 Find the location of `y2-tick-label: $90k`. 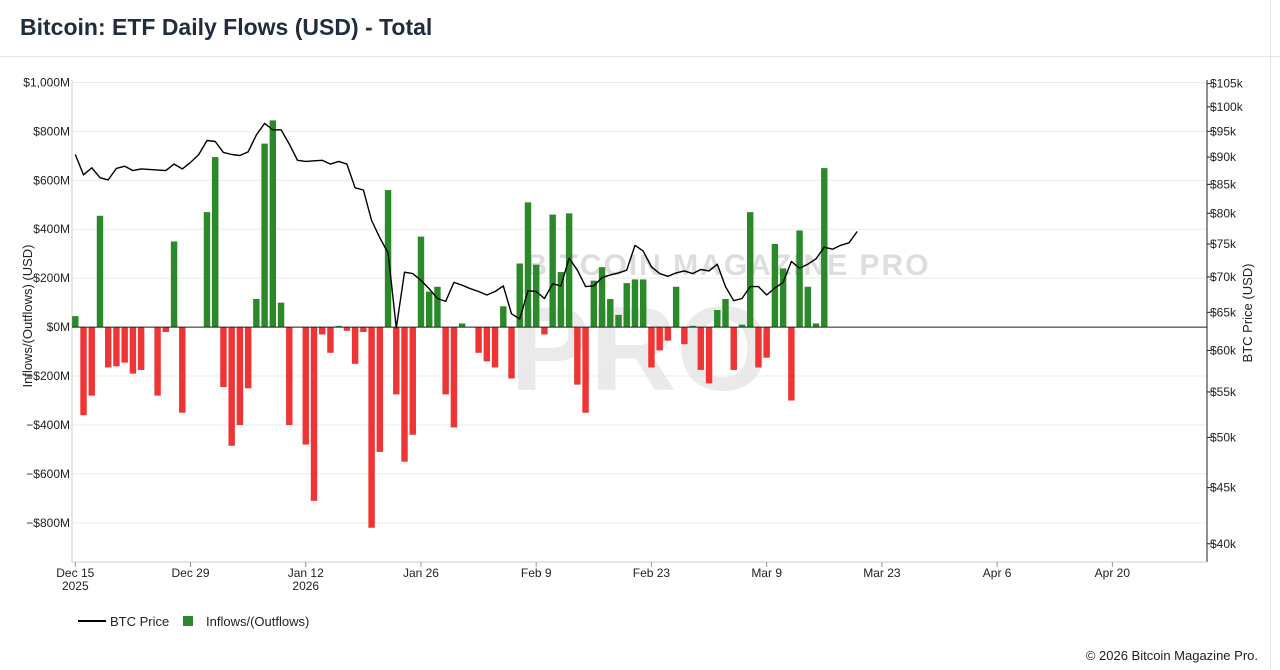

y2-tick-label: $90k is located at coordinates (1223, 157).